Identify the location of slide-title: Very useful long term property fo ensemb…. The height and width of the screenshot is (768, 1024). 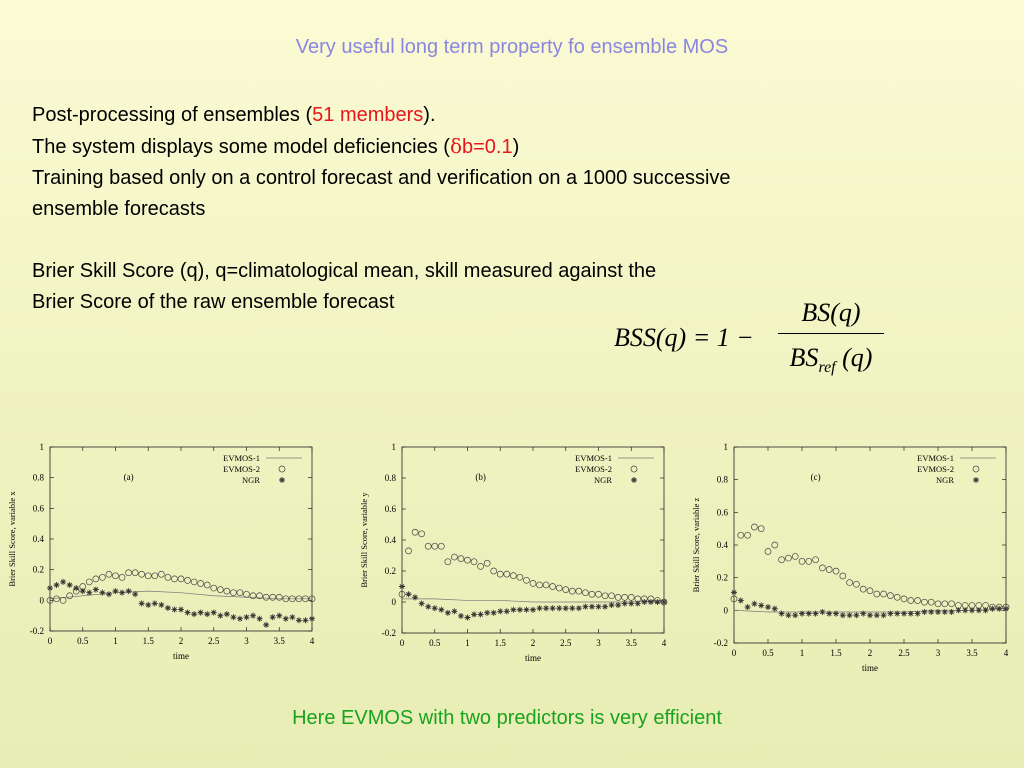
(512, 47).